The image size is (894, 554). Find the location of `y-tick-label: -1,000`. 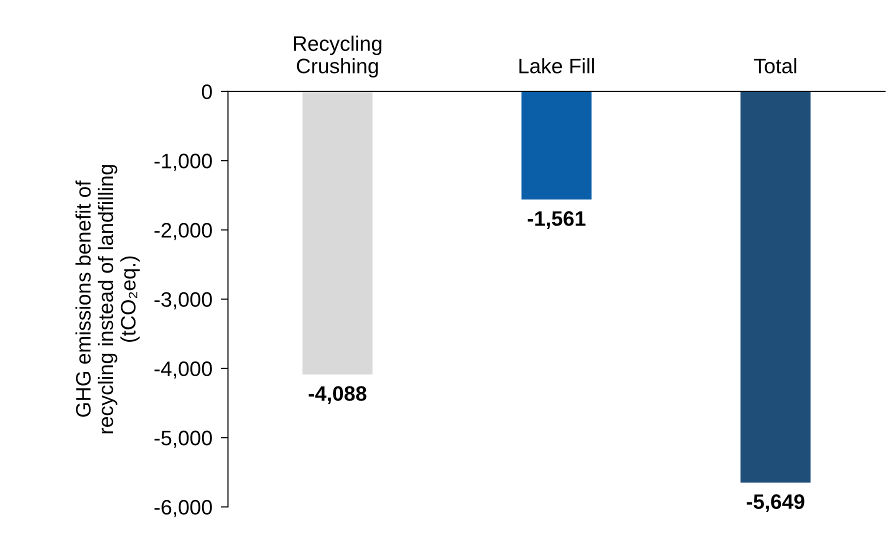

y-tick-label: -1,000 is located at coordinates (183, 162).